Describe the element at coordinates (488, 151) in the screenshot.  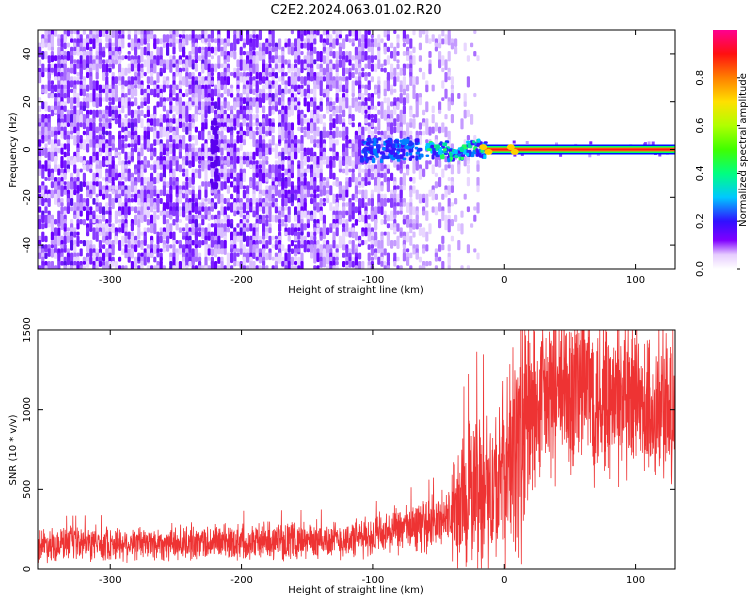
I see `ridge-blob` at that location.